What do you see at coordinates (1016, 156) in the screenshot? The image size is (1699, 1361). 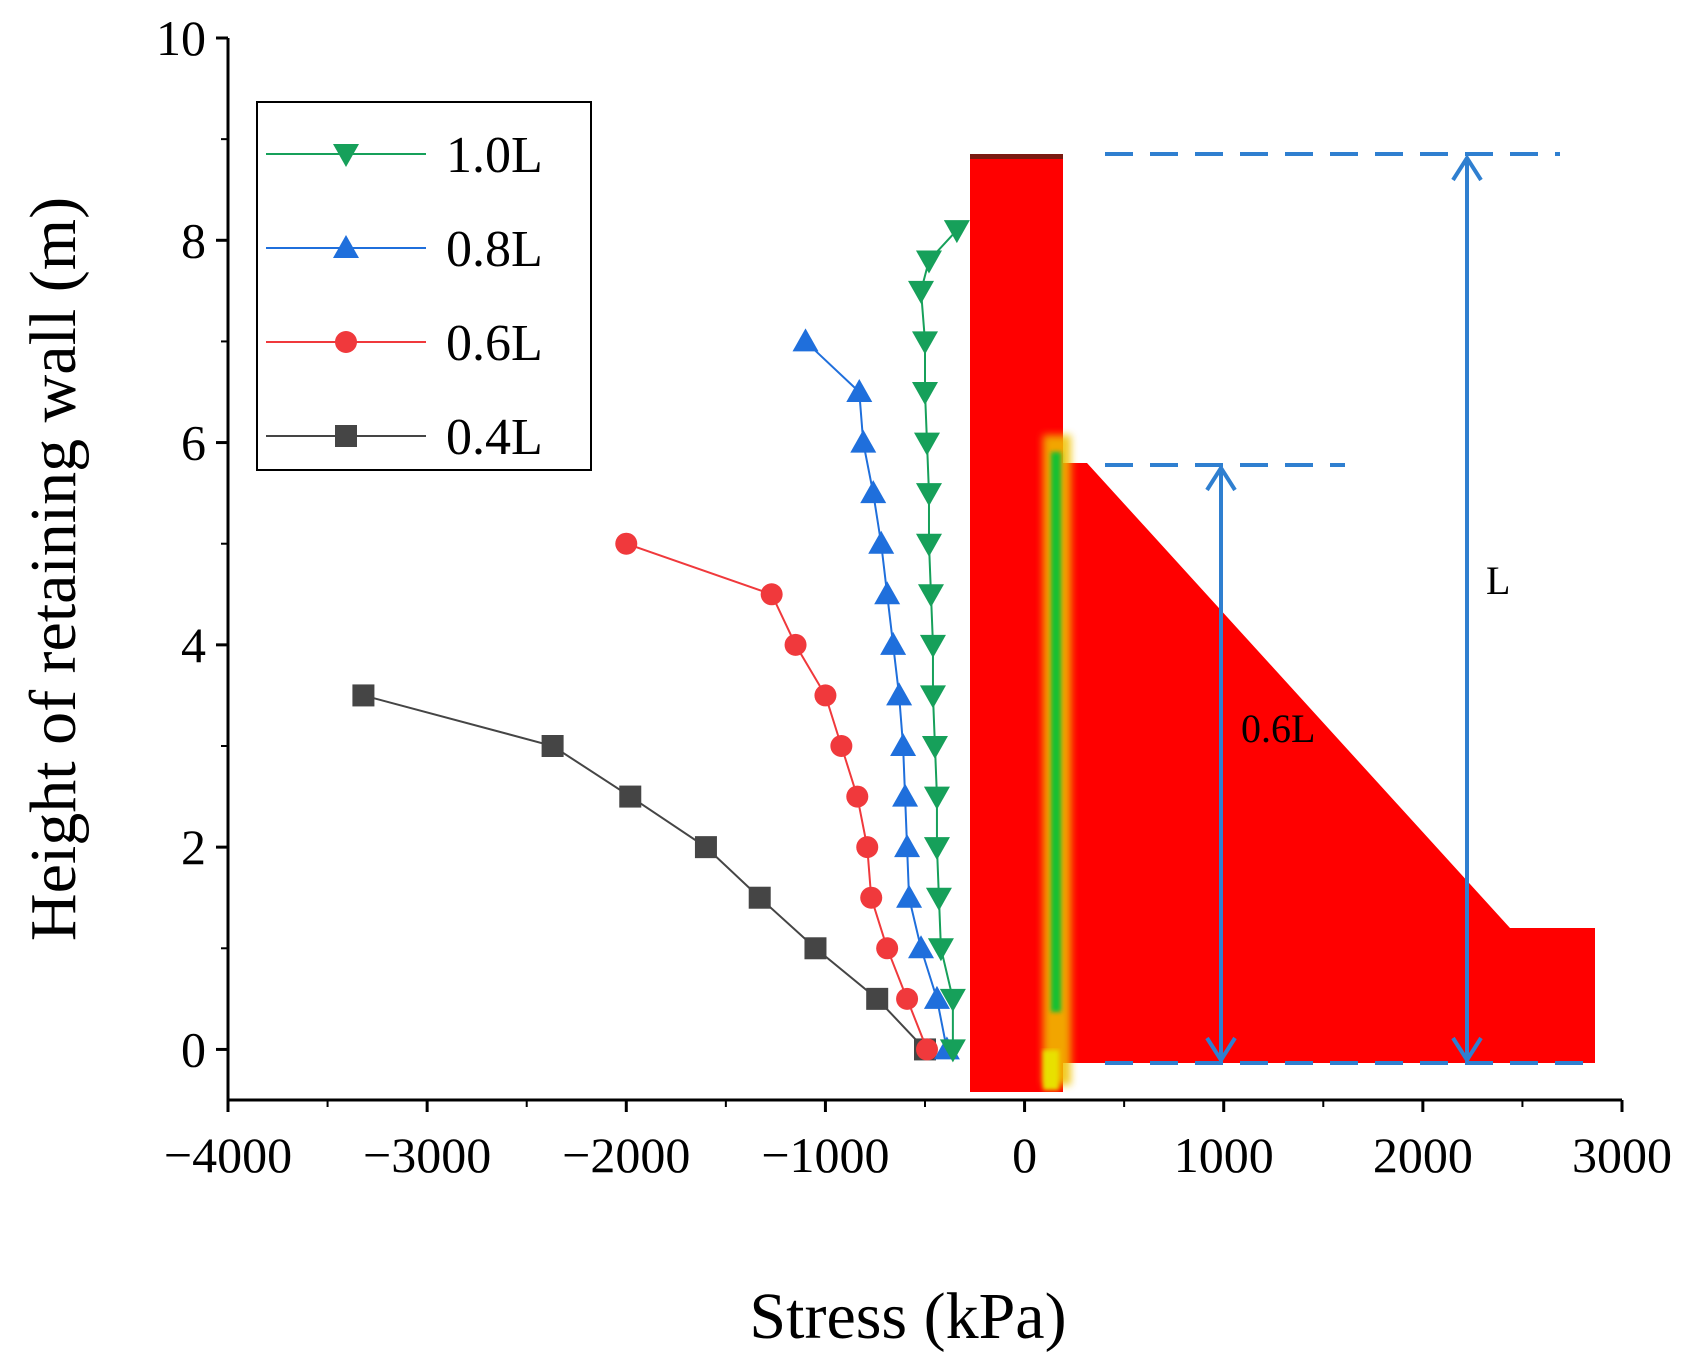 I see `wall-top-edge` at bounding box center [1016, 156].